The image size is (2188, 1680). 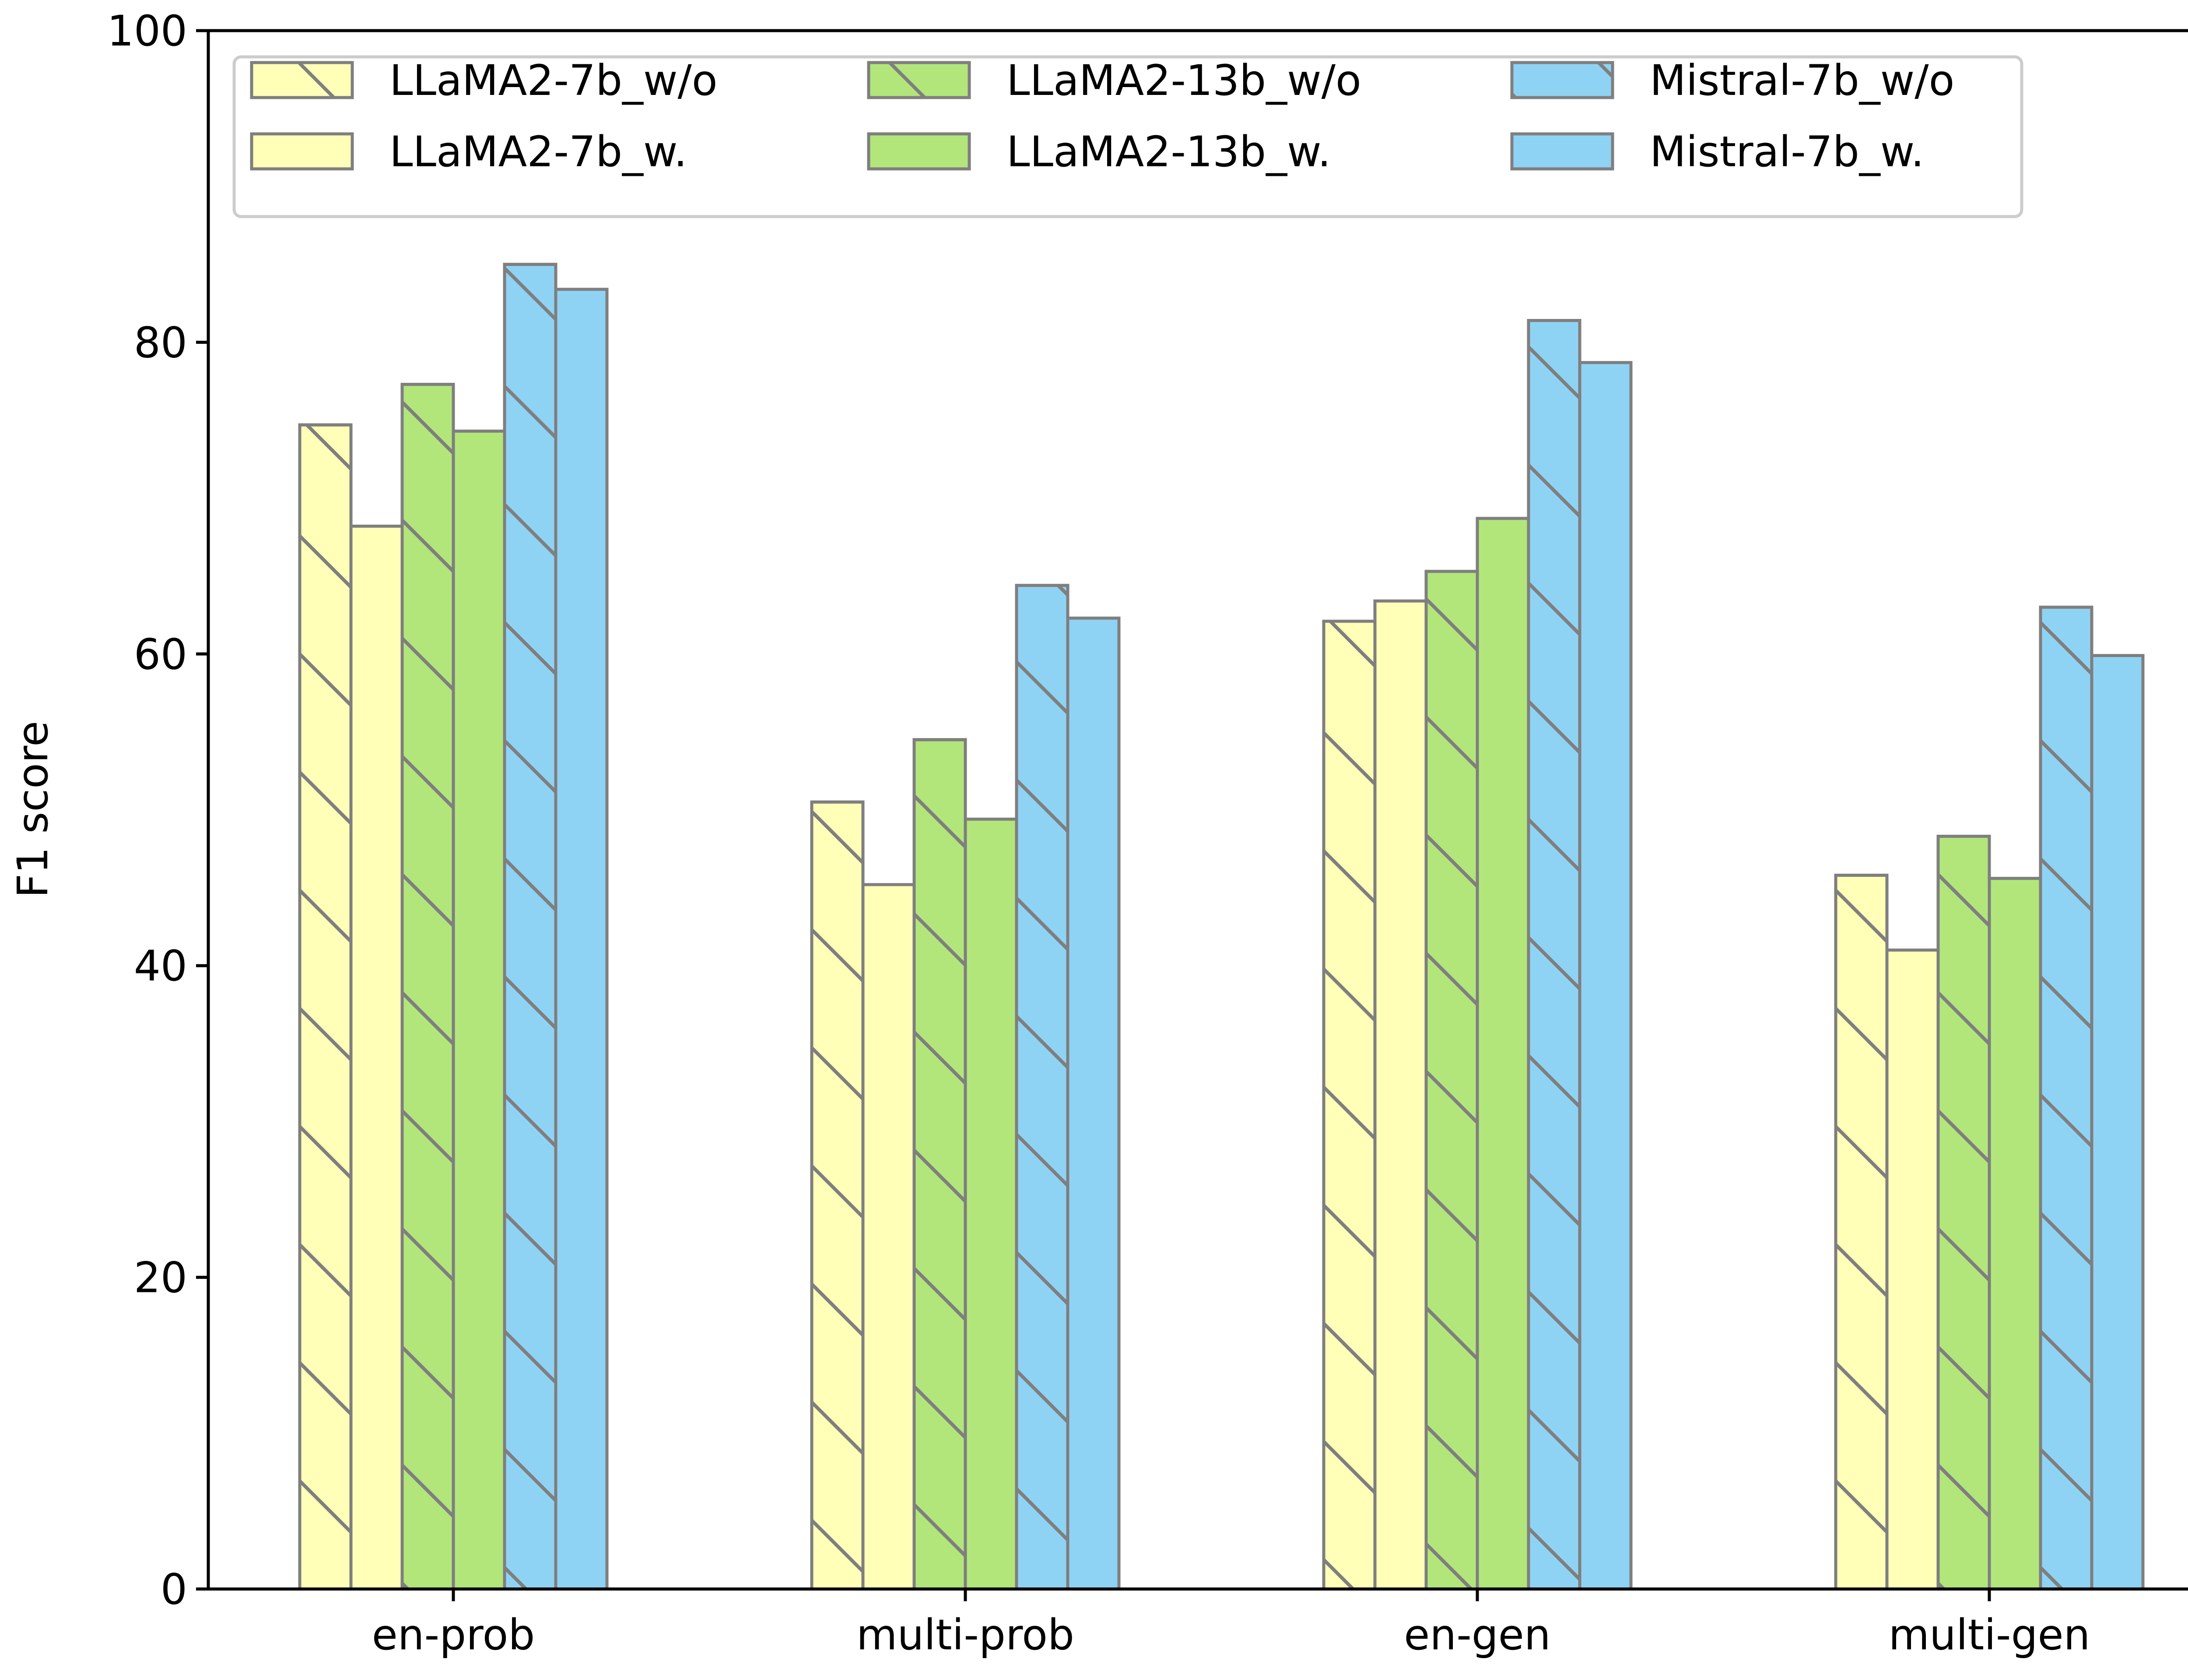 I want to click on y-tick-label: 60, so click(x=160, y=654).